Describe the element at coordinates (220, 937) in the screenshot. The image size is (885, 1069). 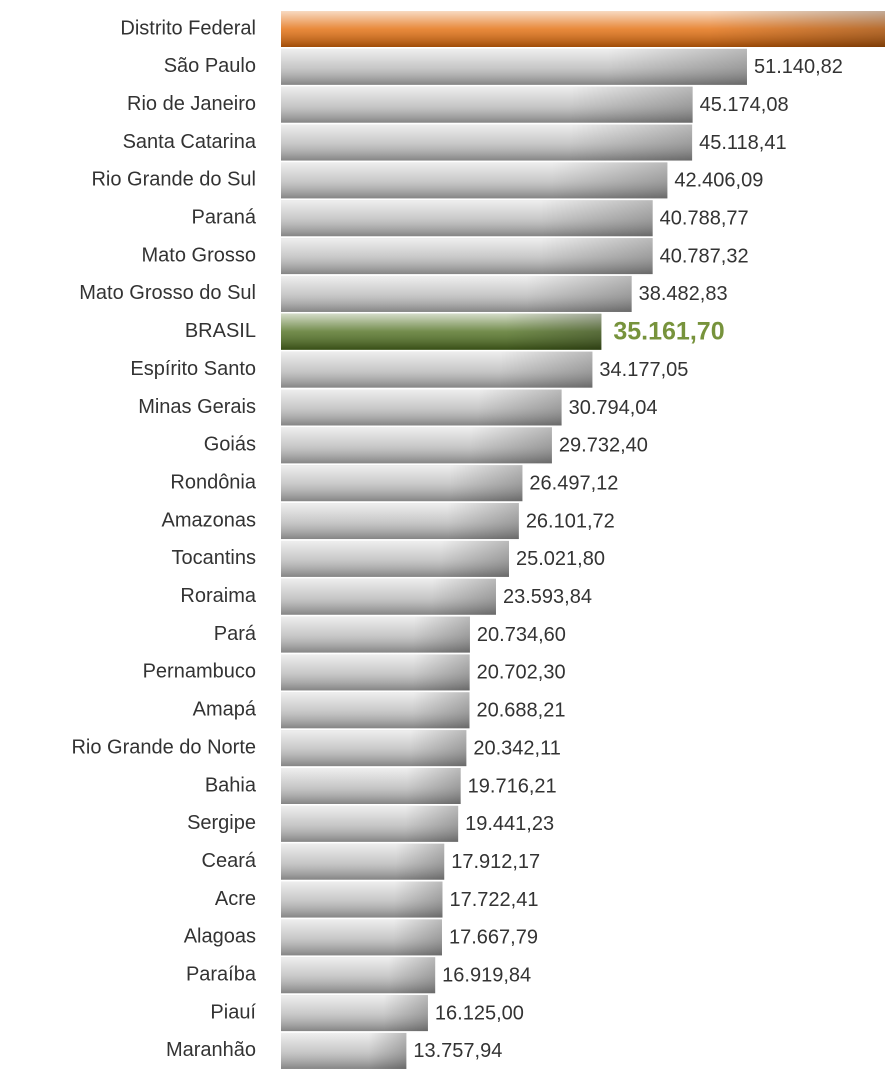
I see `category-label: Alagoas` at that location.